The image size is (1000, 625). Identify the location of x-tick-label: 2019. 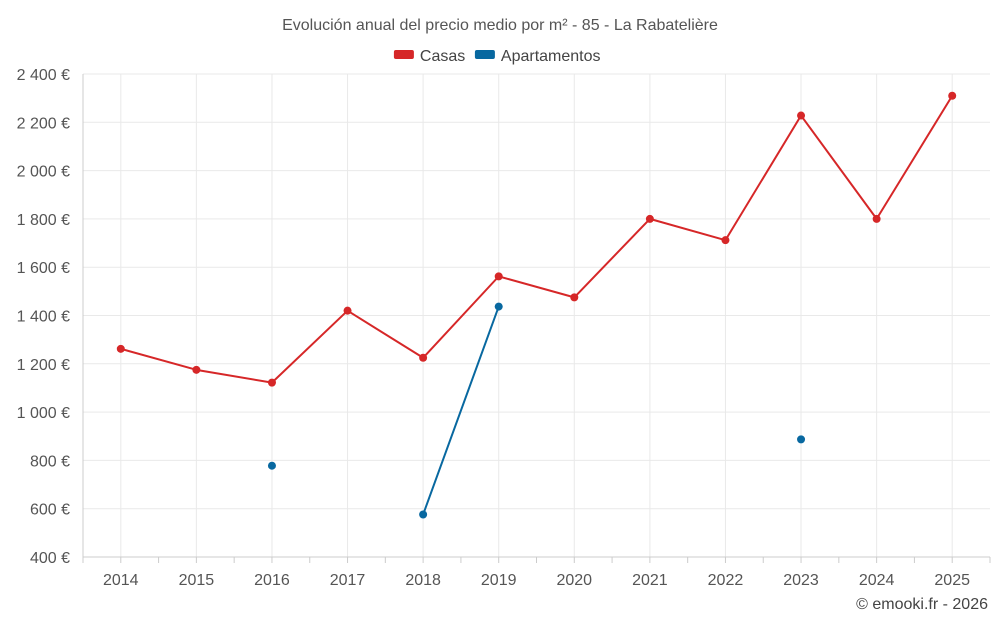
(499, 580).